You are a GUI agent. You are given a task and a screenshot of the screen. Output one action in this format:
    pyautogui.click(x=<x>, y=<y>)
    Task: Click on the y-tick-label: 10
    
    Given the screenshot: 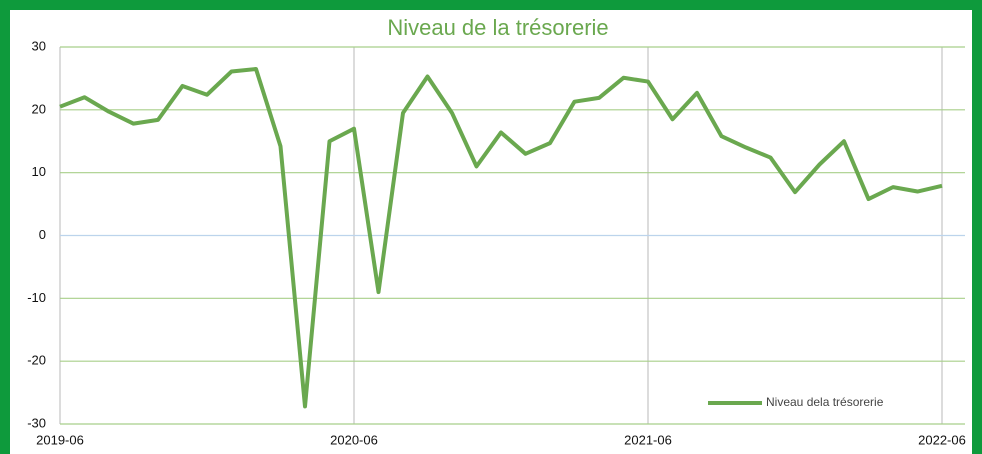 What is the action you would take?
    pyautogui.click(x=39, y=171)
    